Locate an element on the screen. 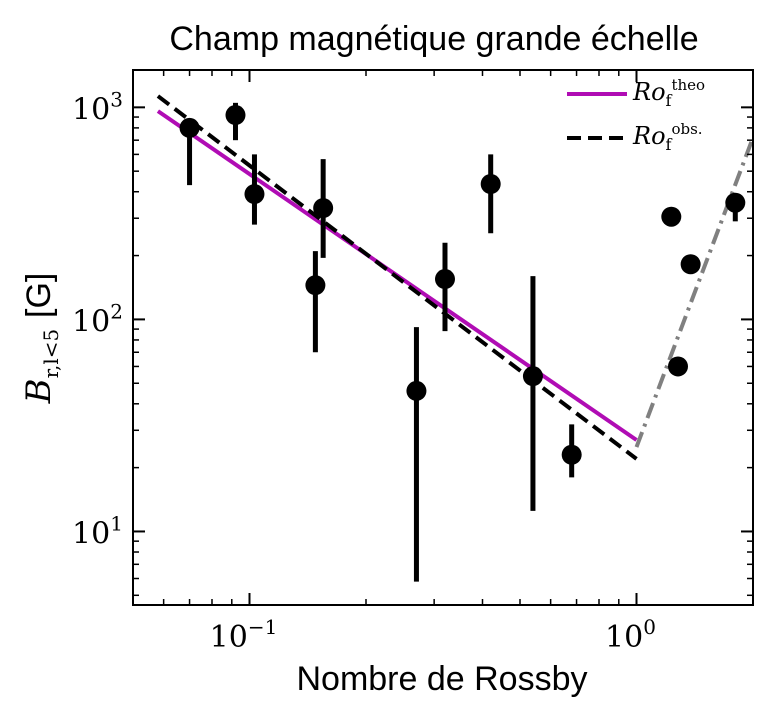 The width and height of the screenshot is (773, 718). x-tick-label-0: 10⁻¹ is located at coordinates (244, 635).